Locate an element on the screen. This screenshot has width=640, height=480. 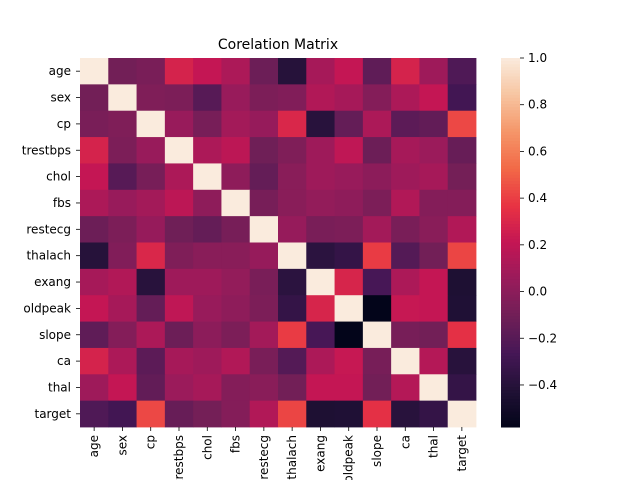
heatmap-cell-target-thalach is located at coordinates (292, 414).